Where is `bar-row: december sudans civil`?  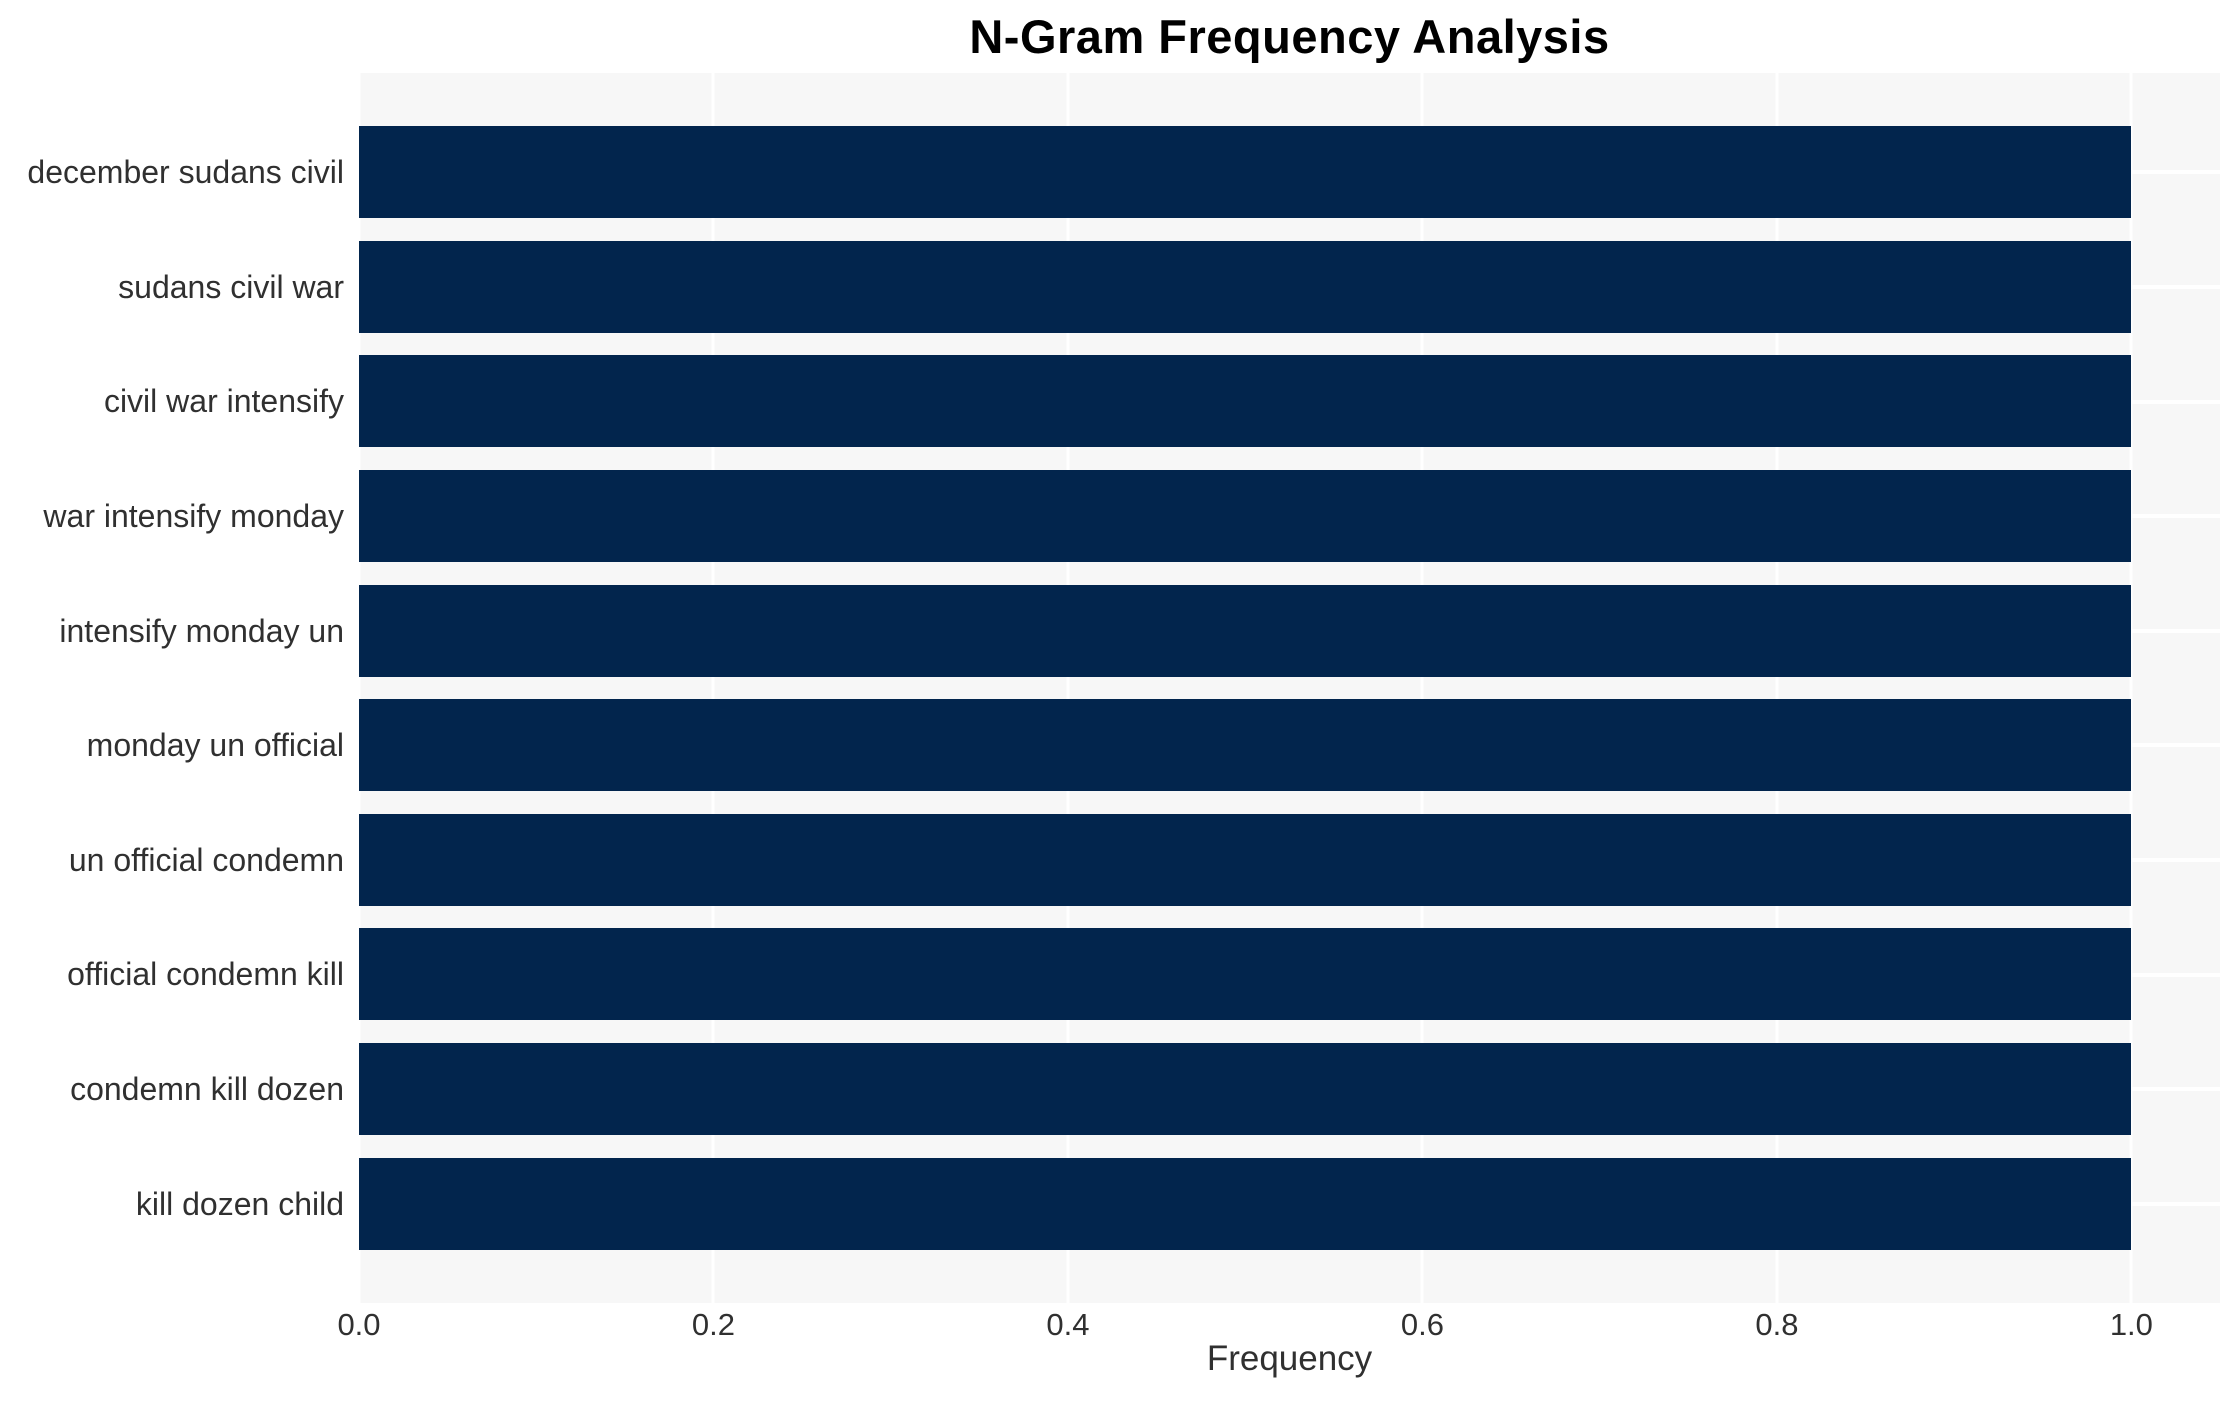
bar-row: december sudans civil is located at coordinates (1110, 172).